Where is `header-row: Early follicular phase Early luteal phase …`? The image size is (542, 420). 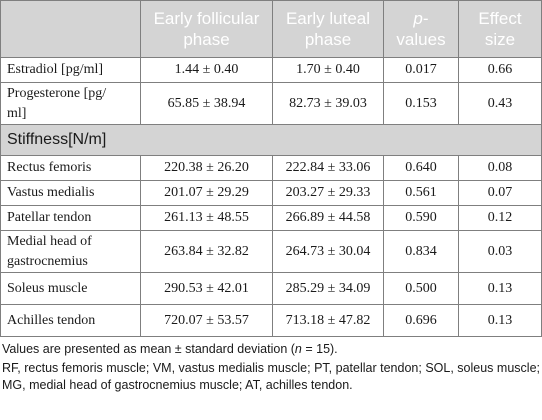
header-row: Early follicular phase Early luteal phase … is located at coordinates (271, 29).